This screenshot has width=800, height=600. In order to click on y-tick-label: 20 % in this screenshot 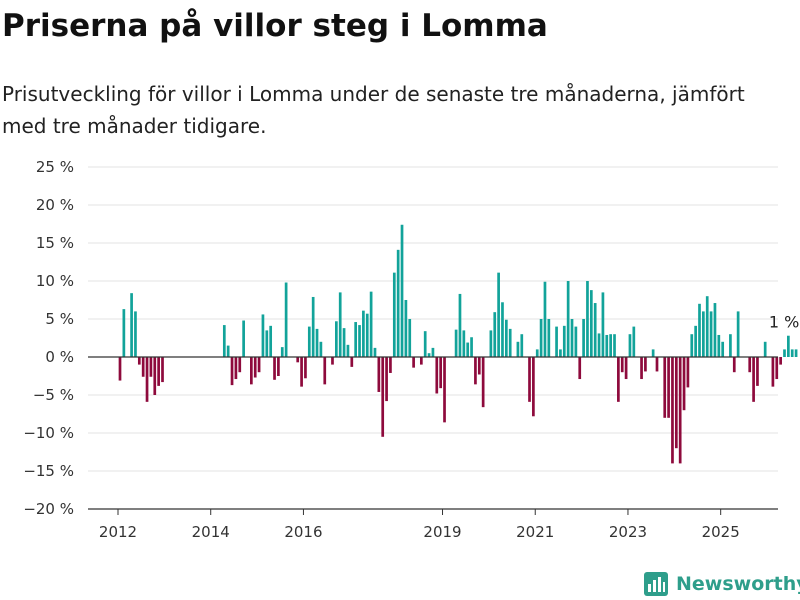, I will do `click(55, 205)`.